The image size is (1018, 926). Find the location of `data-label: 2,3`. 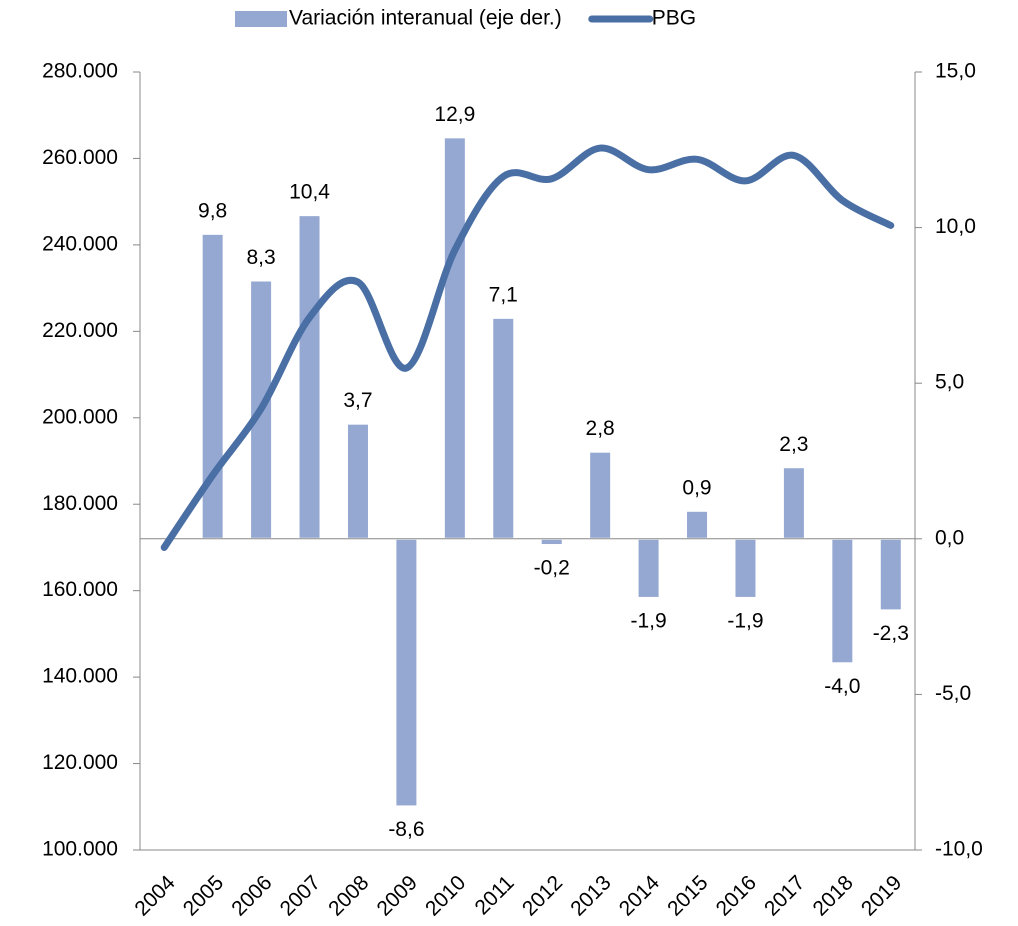

data-label: 2,3 is located at coordinates (793, 444).